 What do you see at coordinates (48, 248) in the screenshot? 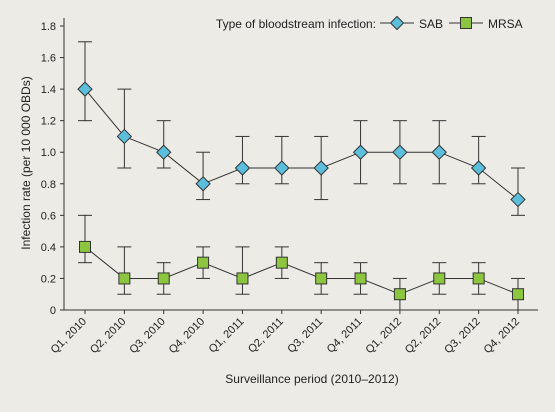
I see `y-tick-label: 0.4` at bounding box center [48, 248].